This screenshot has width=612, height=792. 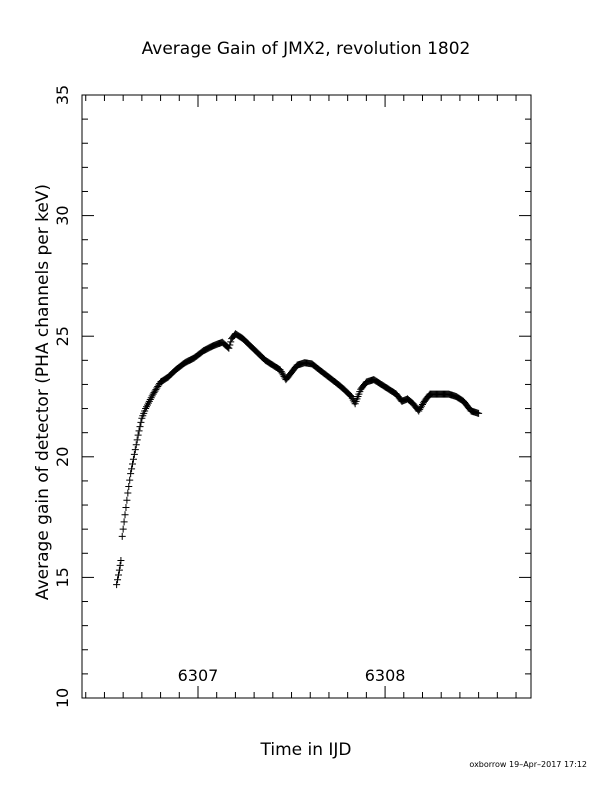 I want to click on x-tick-label: 6308, so click(x=385, y=675).